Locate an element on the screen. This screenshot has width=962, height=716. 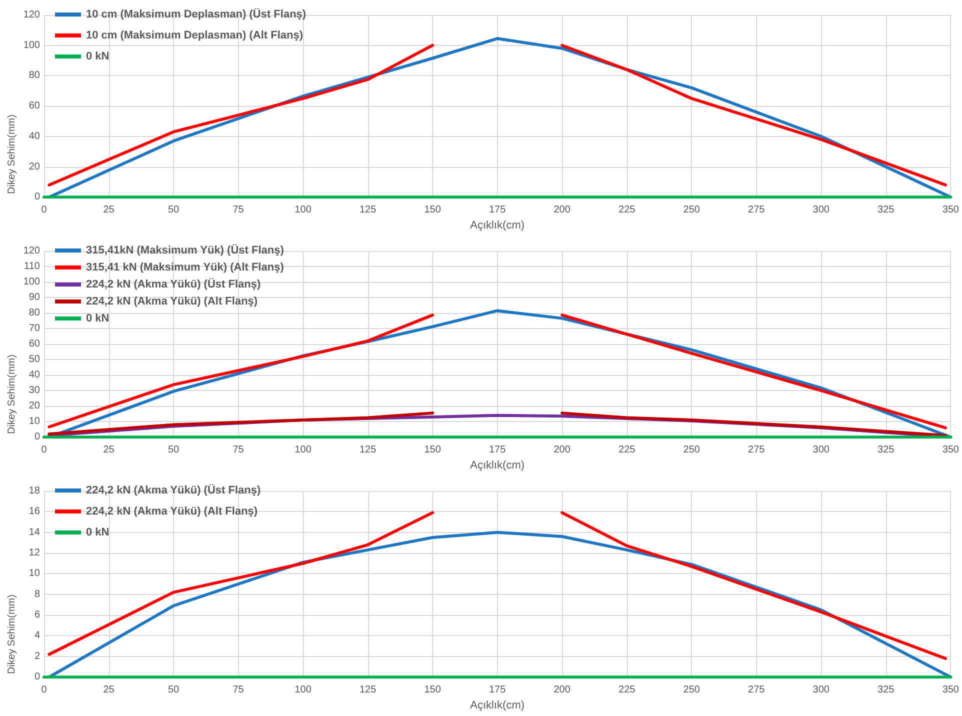
legend-label: 10 cm (Maksimum Deplasman) (Alt Flanş) is located at coordinates (195, 36).